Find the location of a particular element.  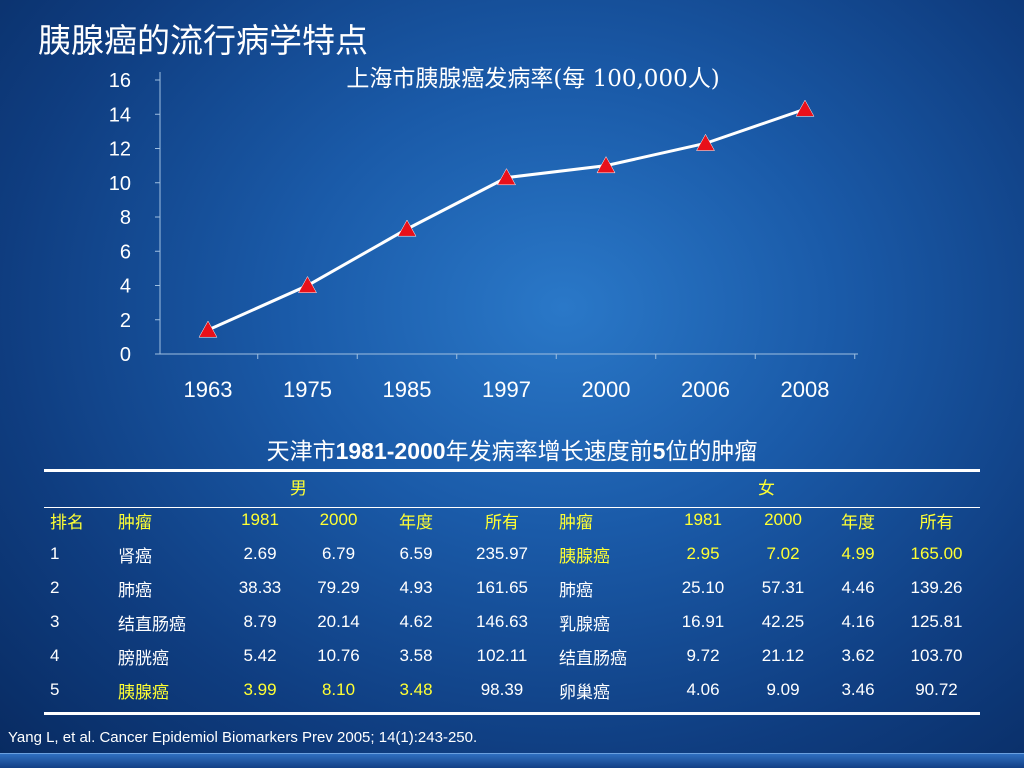

table-cell: 卵巢癌 is located at coordinates (584, 692).